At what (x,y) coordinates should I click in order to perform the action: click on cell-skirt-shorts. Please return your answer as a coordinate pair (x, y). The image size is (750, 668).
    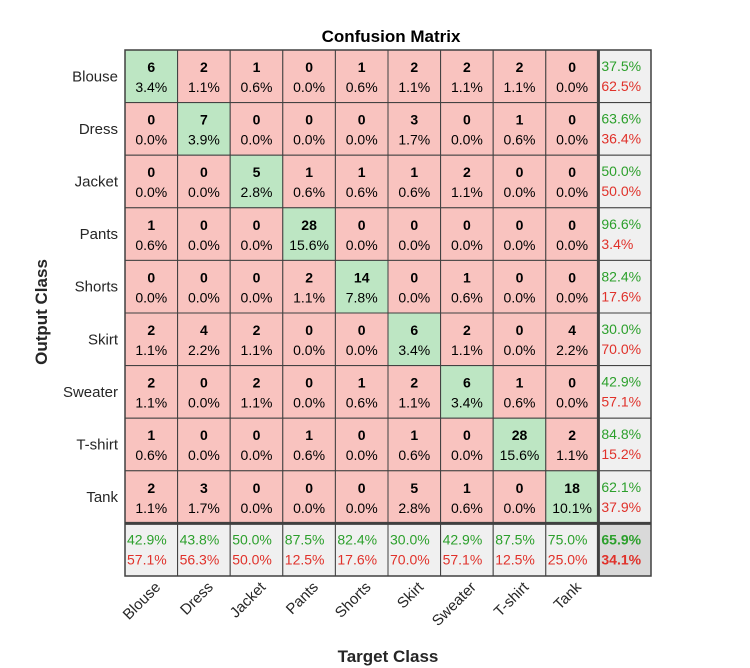
    Looking at the image, I should click on (361, 339).